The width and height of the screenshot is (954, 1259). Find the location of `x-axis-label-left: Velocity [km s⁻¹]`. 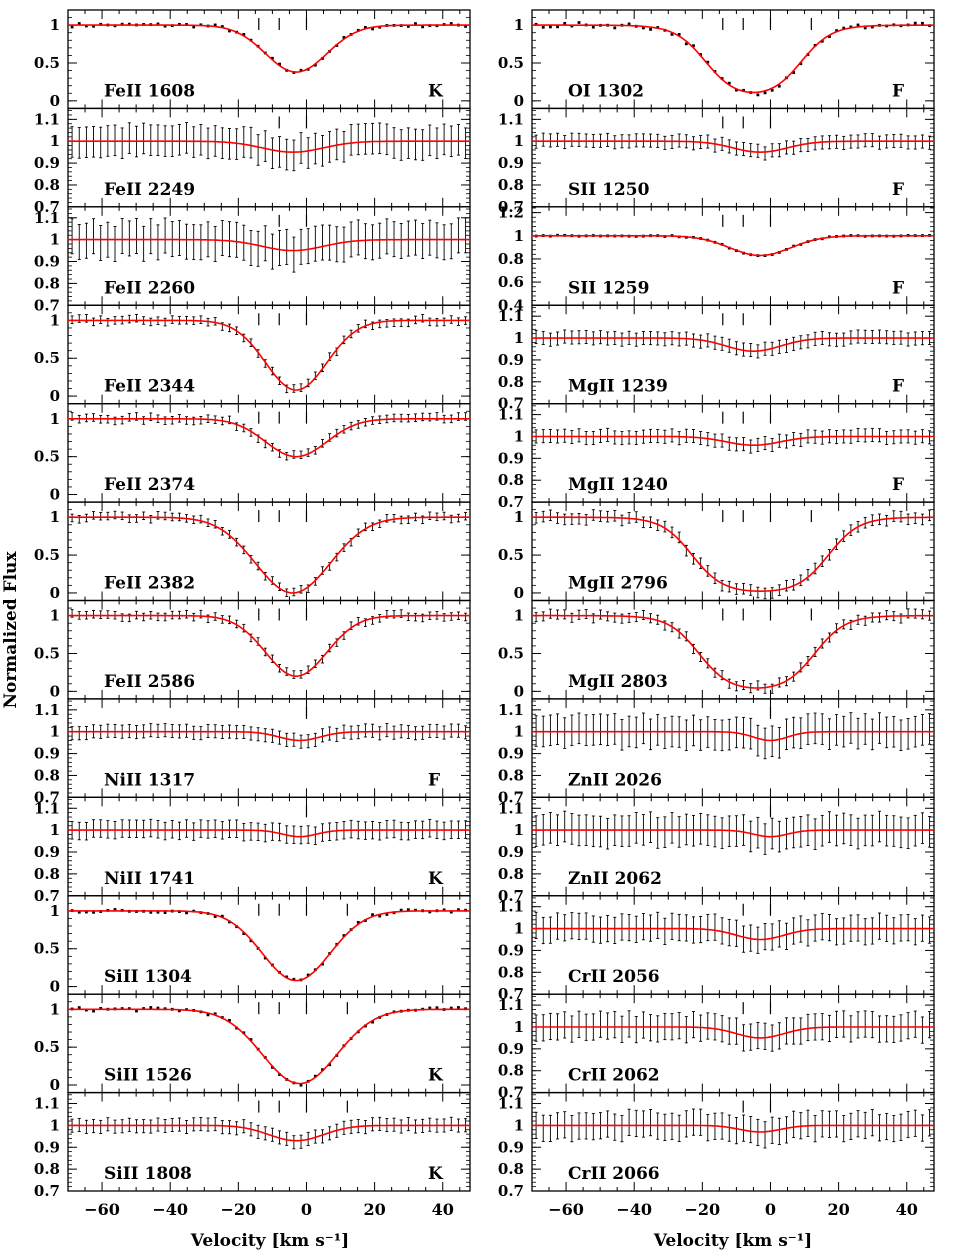

x-axis-label-left: Velocity [km s⁻¹] is located at coordinates (269, 1241).